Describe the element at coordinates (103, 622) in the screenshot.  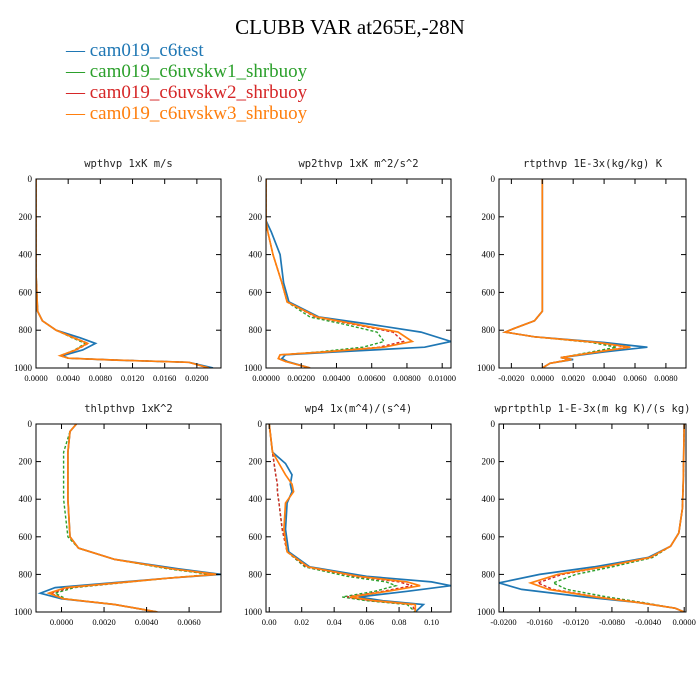
I see `x-tick-label: 0.0020` at that location.